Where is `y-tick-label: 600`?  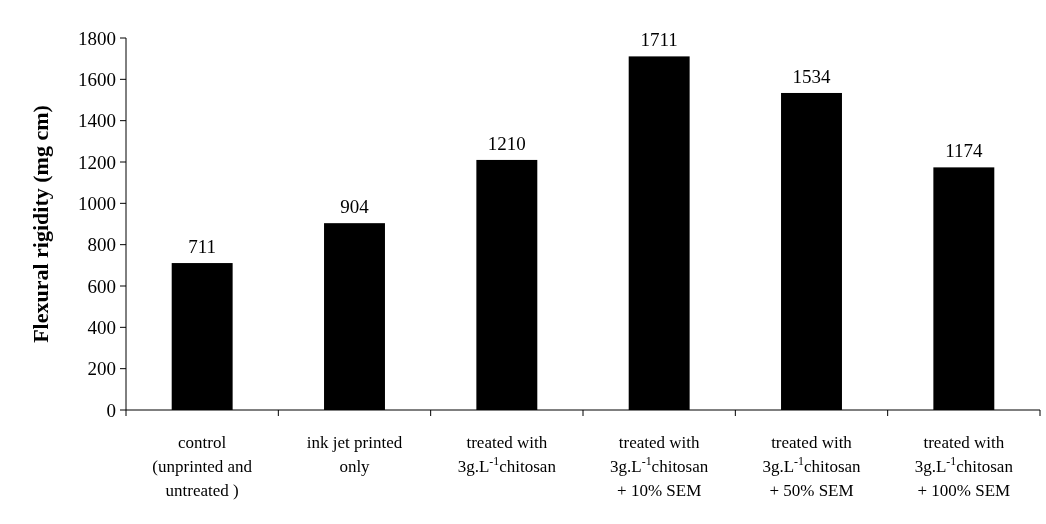 y-tick-label: 600 is located at coordinates (101, 286).